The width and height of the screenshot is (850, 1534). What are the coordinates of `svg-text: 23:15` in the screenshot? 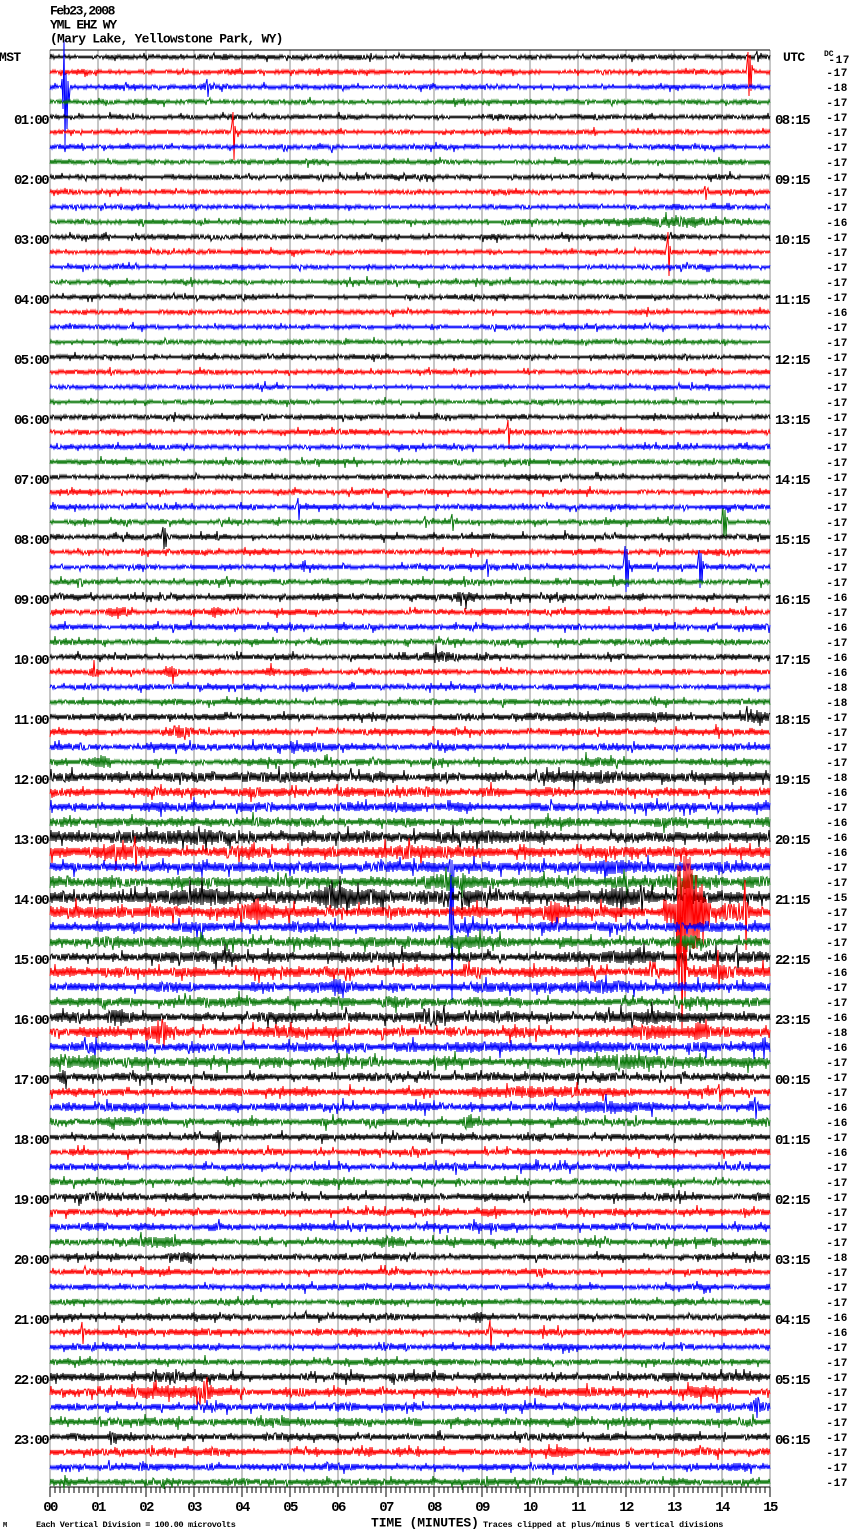 It's located at (792, 1021).